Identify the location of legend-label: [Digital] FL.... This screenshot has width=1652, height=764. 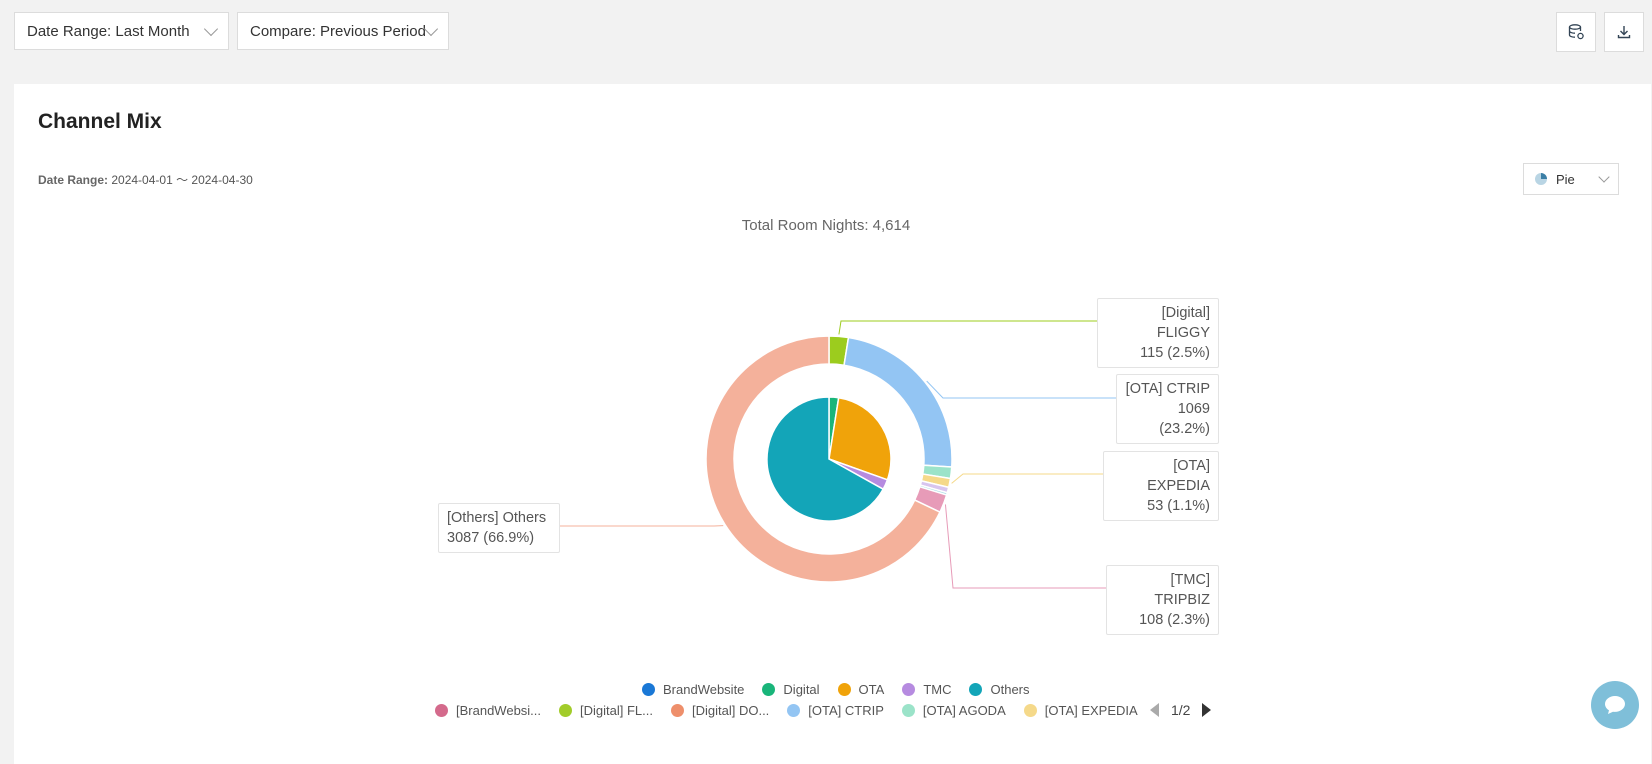
(616, 710).